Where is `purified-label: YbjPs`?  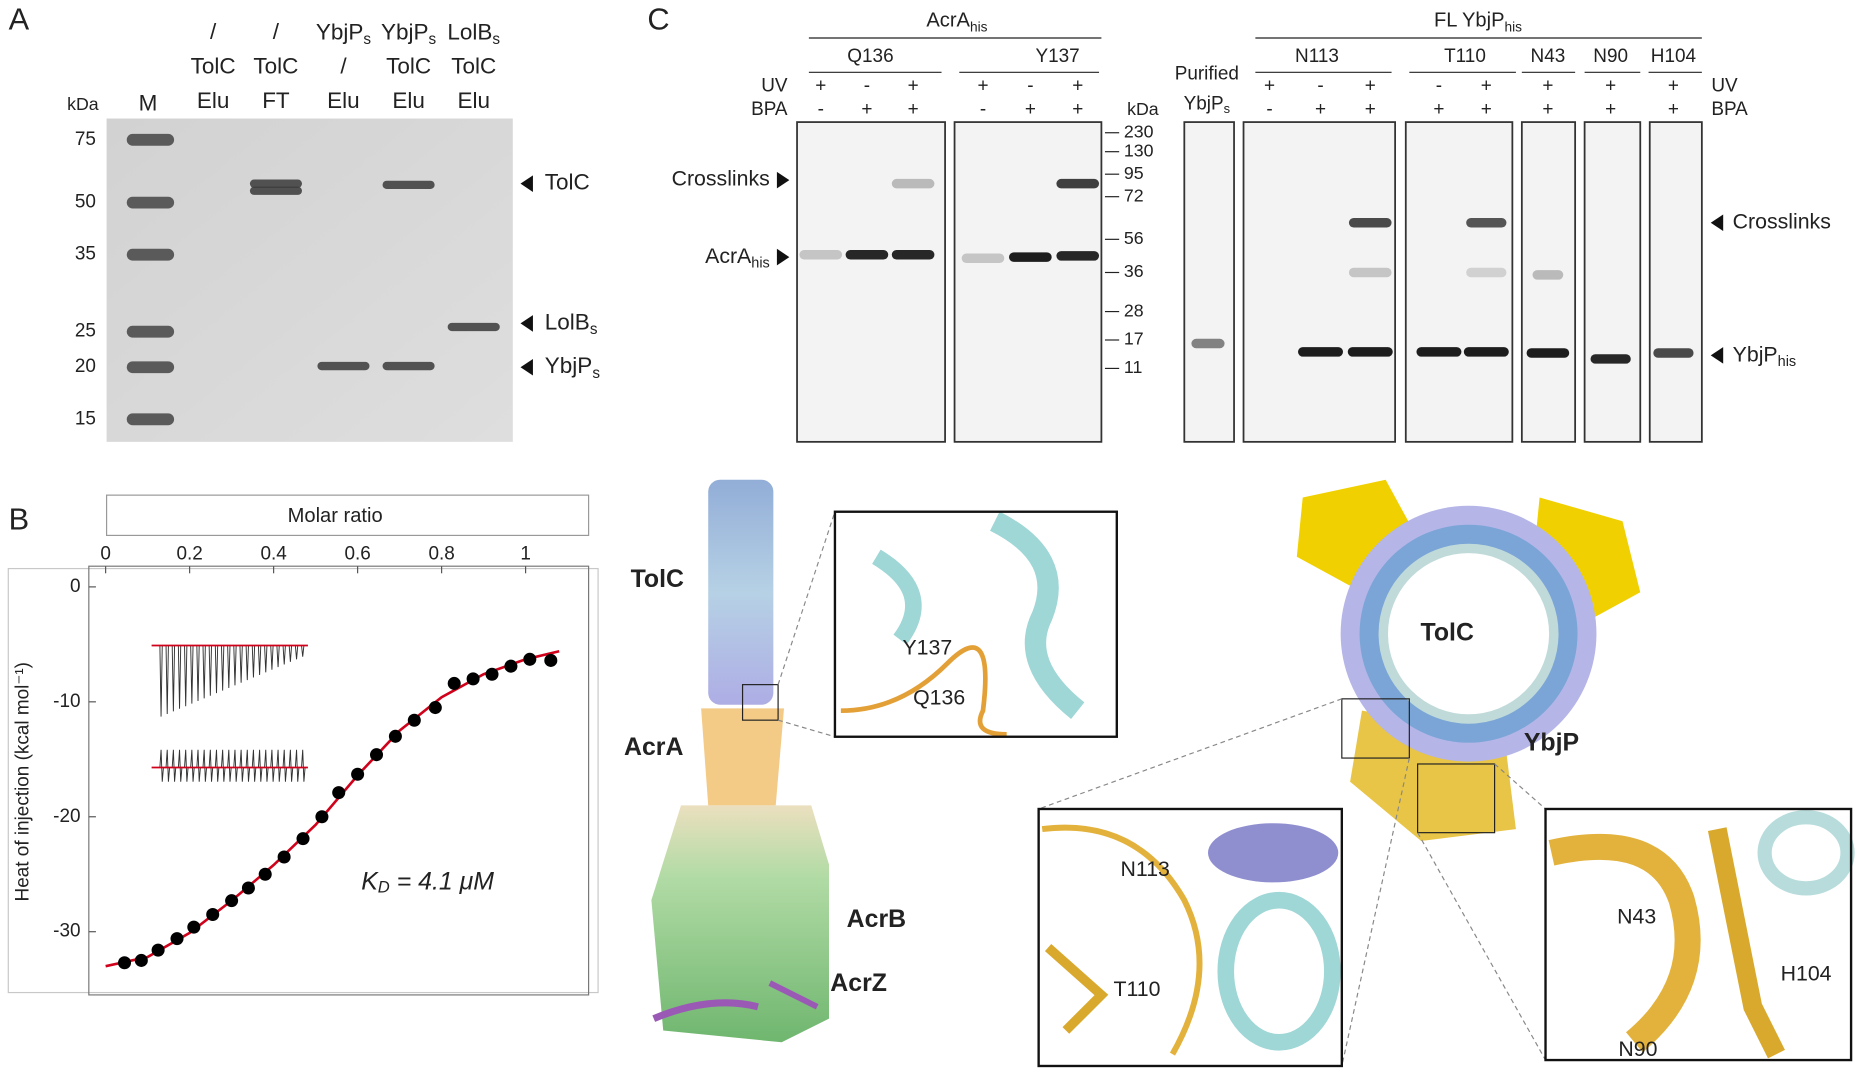
purified-label: YbjPs is located at coordinates (1207, 104).